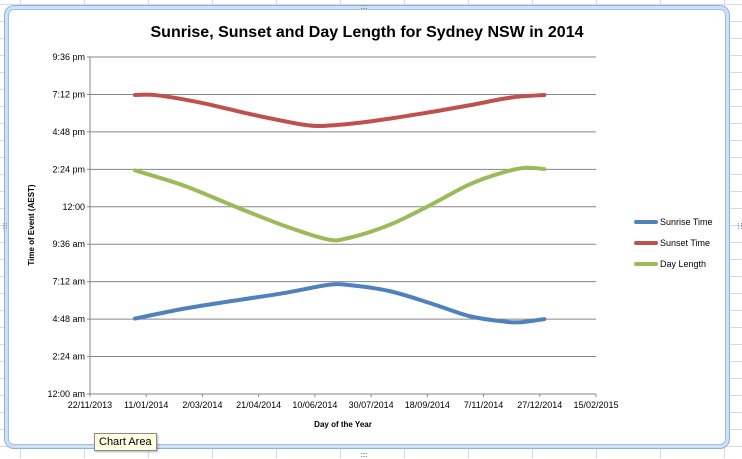 The image size is (742, 459). What do you see at coordinates (539, 405) in the screenshot?
I see `x-tick-label: 27/12/2014` at bounding box center [539, 405].